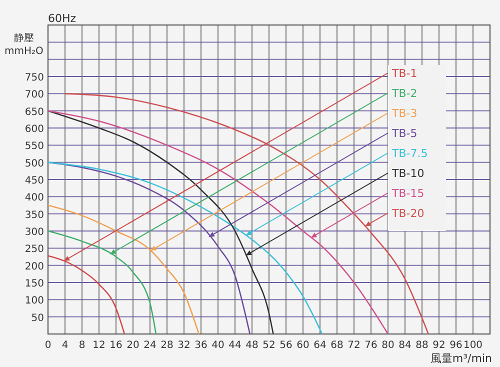 This screenshot has height=367, width=500. I want to click on x-tick-label: 4, so click(65, 345).